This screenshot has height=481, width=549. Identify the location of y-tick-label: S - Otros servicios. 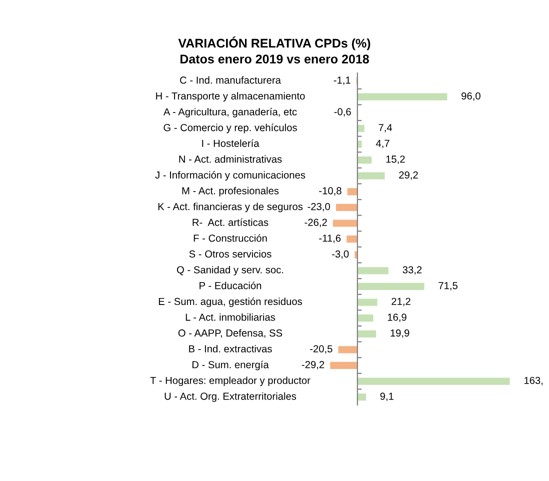
(230, 254).